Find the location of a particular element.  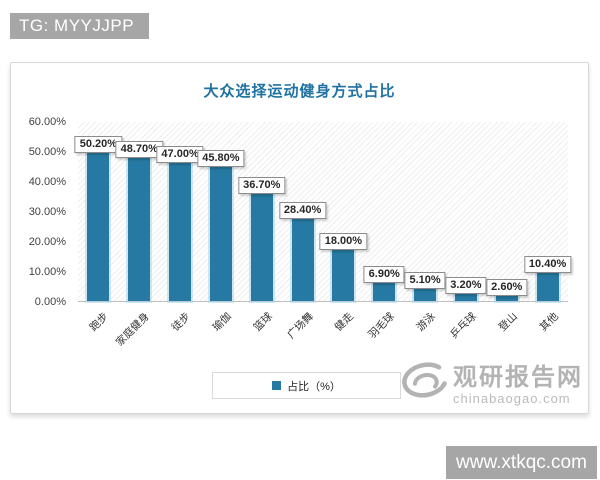

bar-value-label: 2.60% is located at coordinates (507, 288).